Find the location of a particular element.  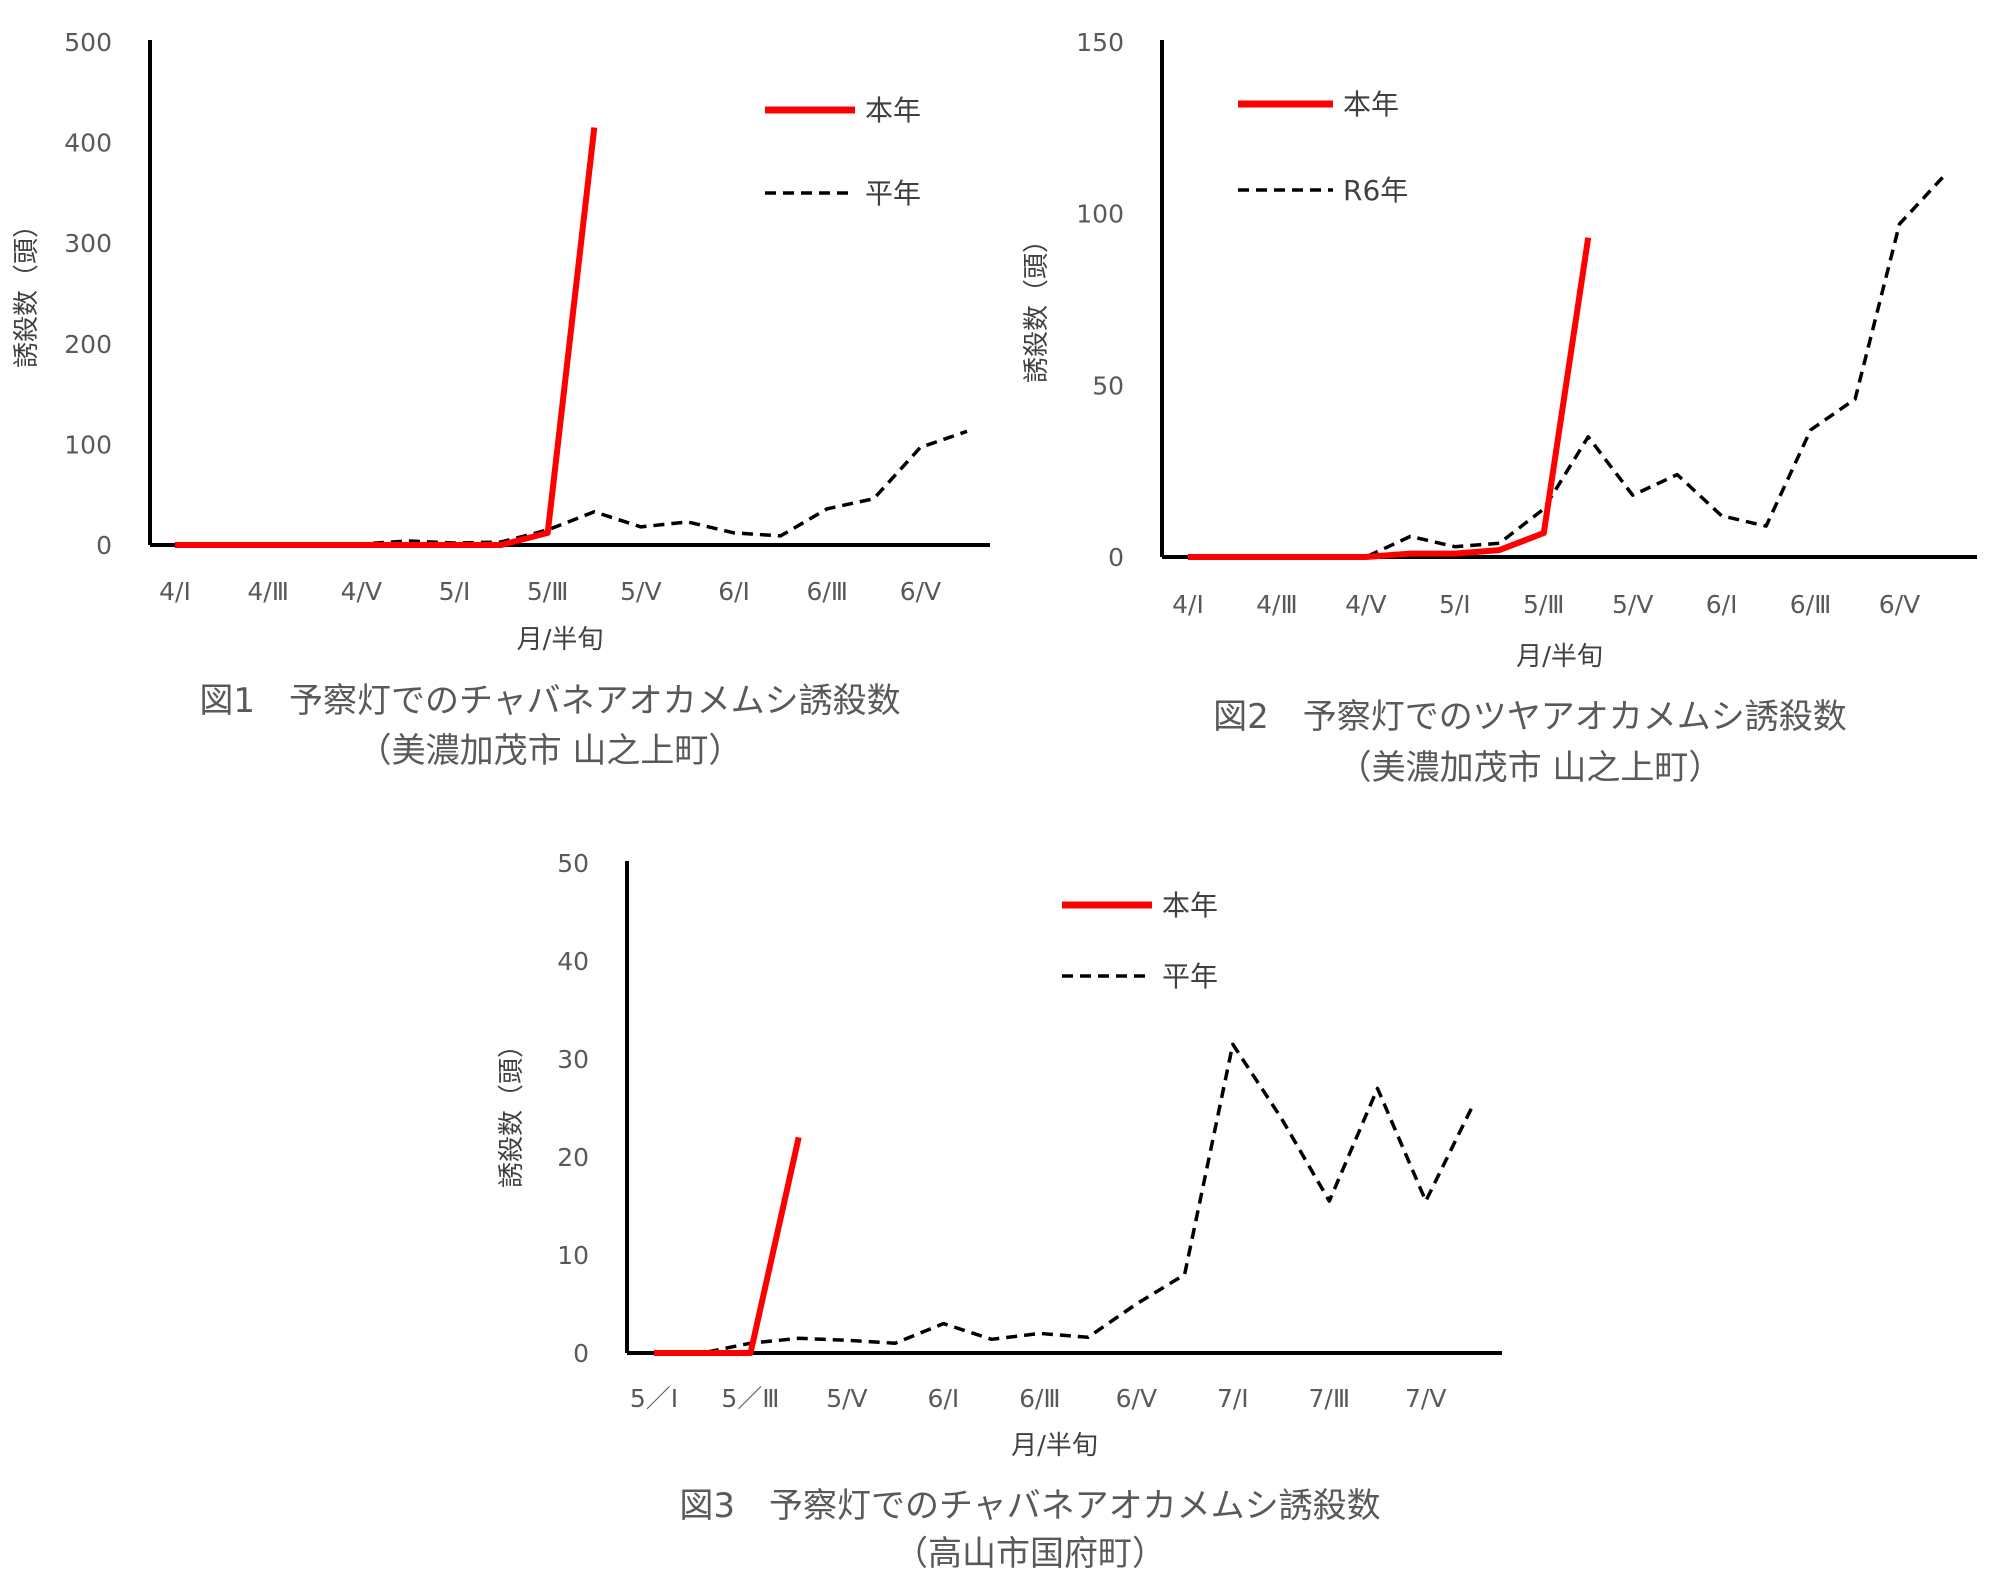

chart-3-x-tick-label: 5／Ⅰ is located at coordinates (654, 1398).